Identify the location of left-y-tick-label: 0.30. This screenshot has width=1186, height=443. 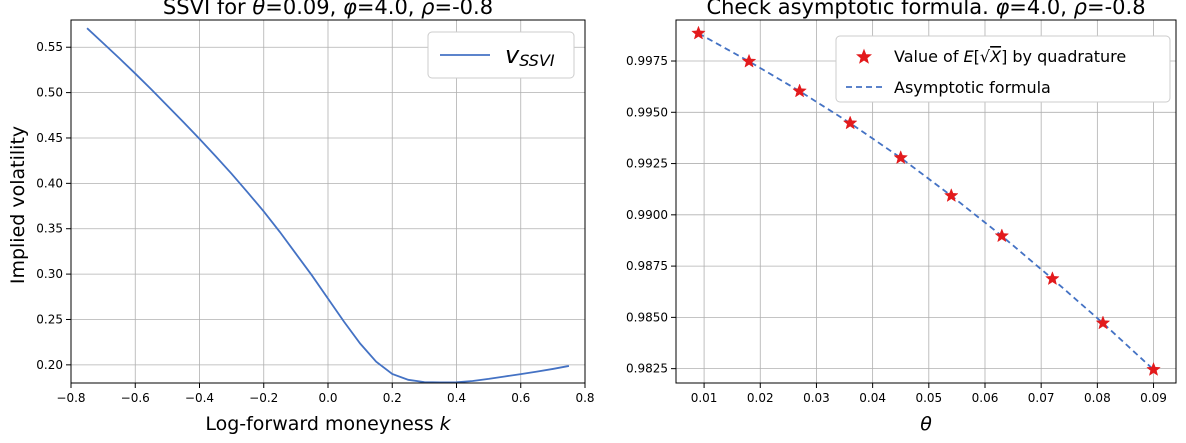
(49, 274).